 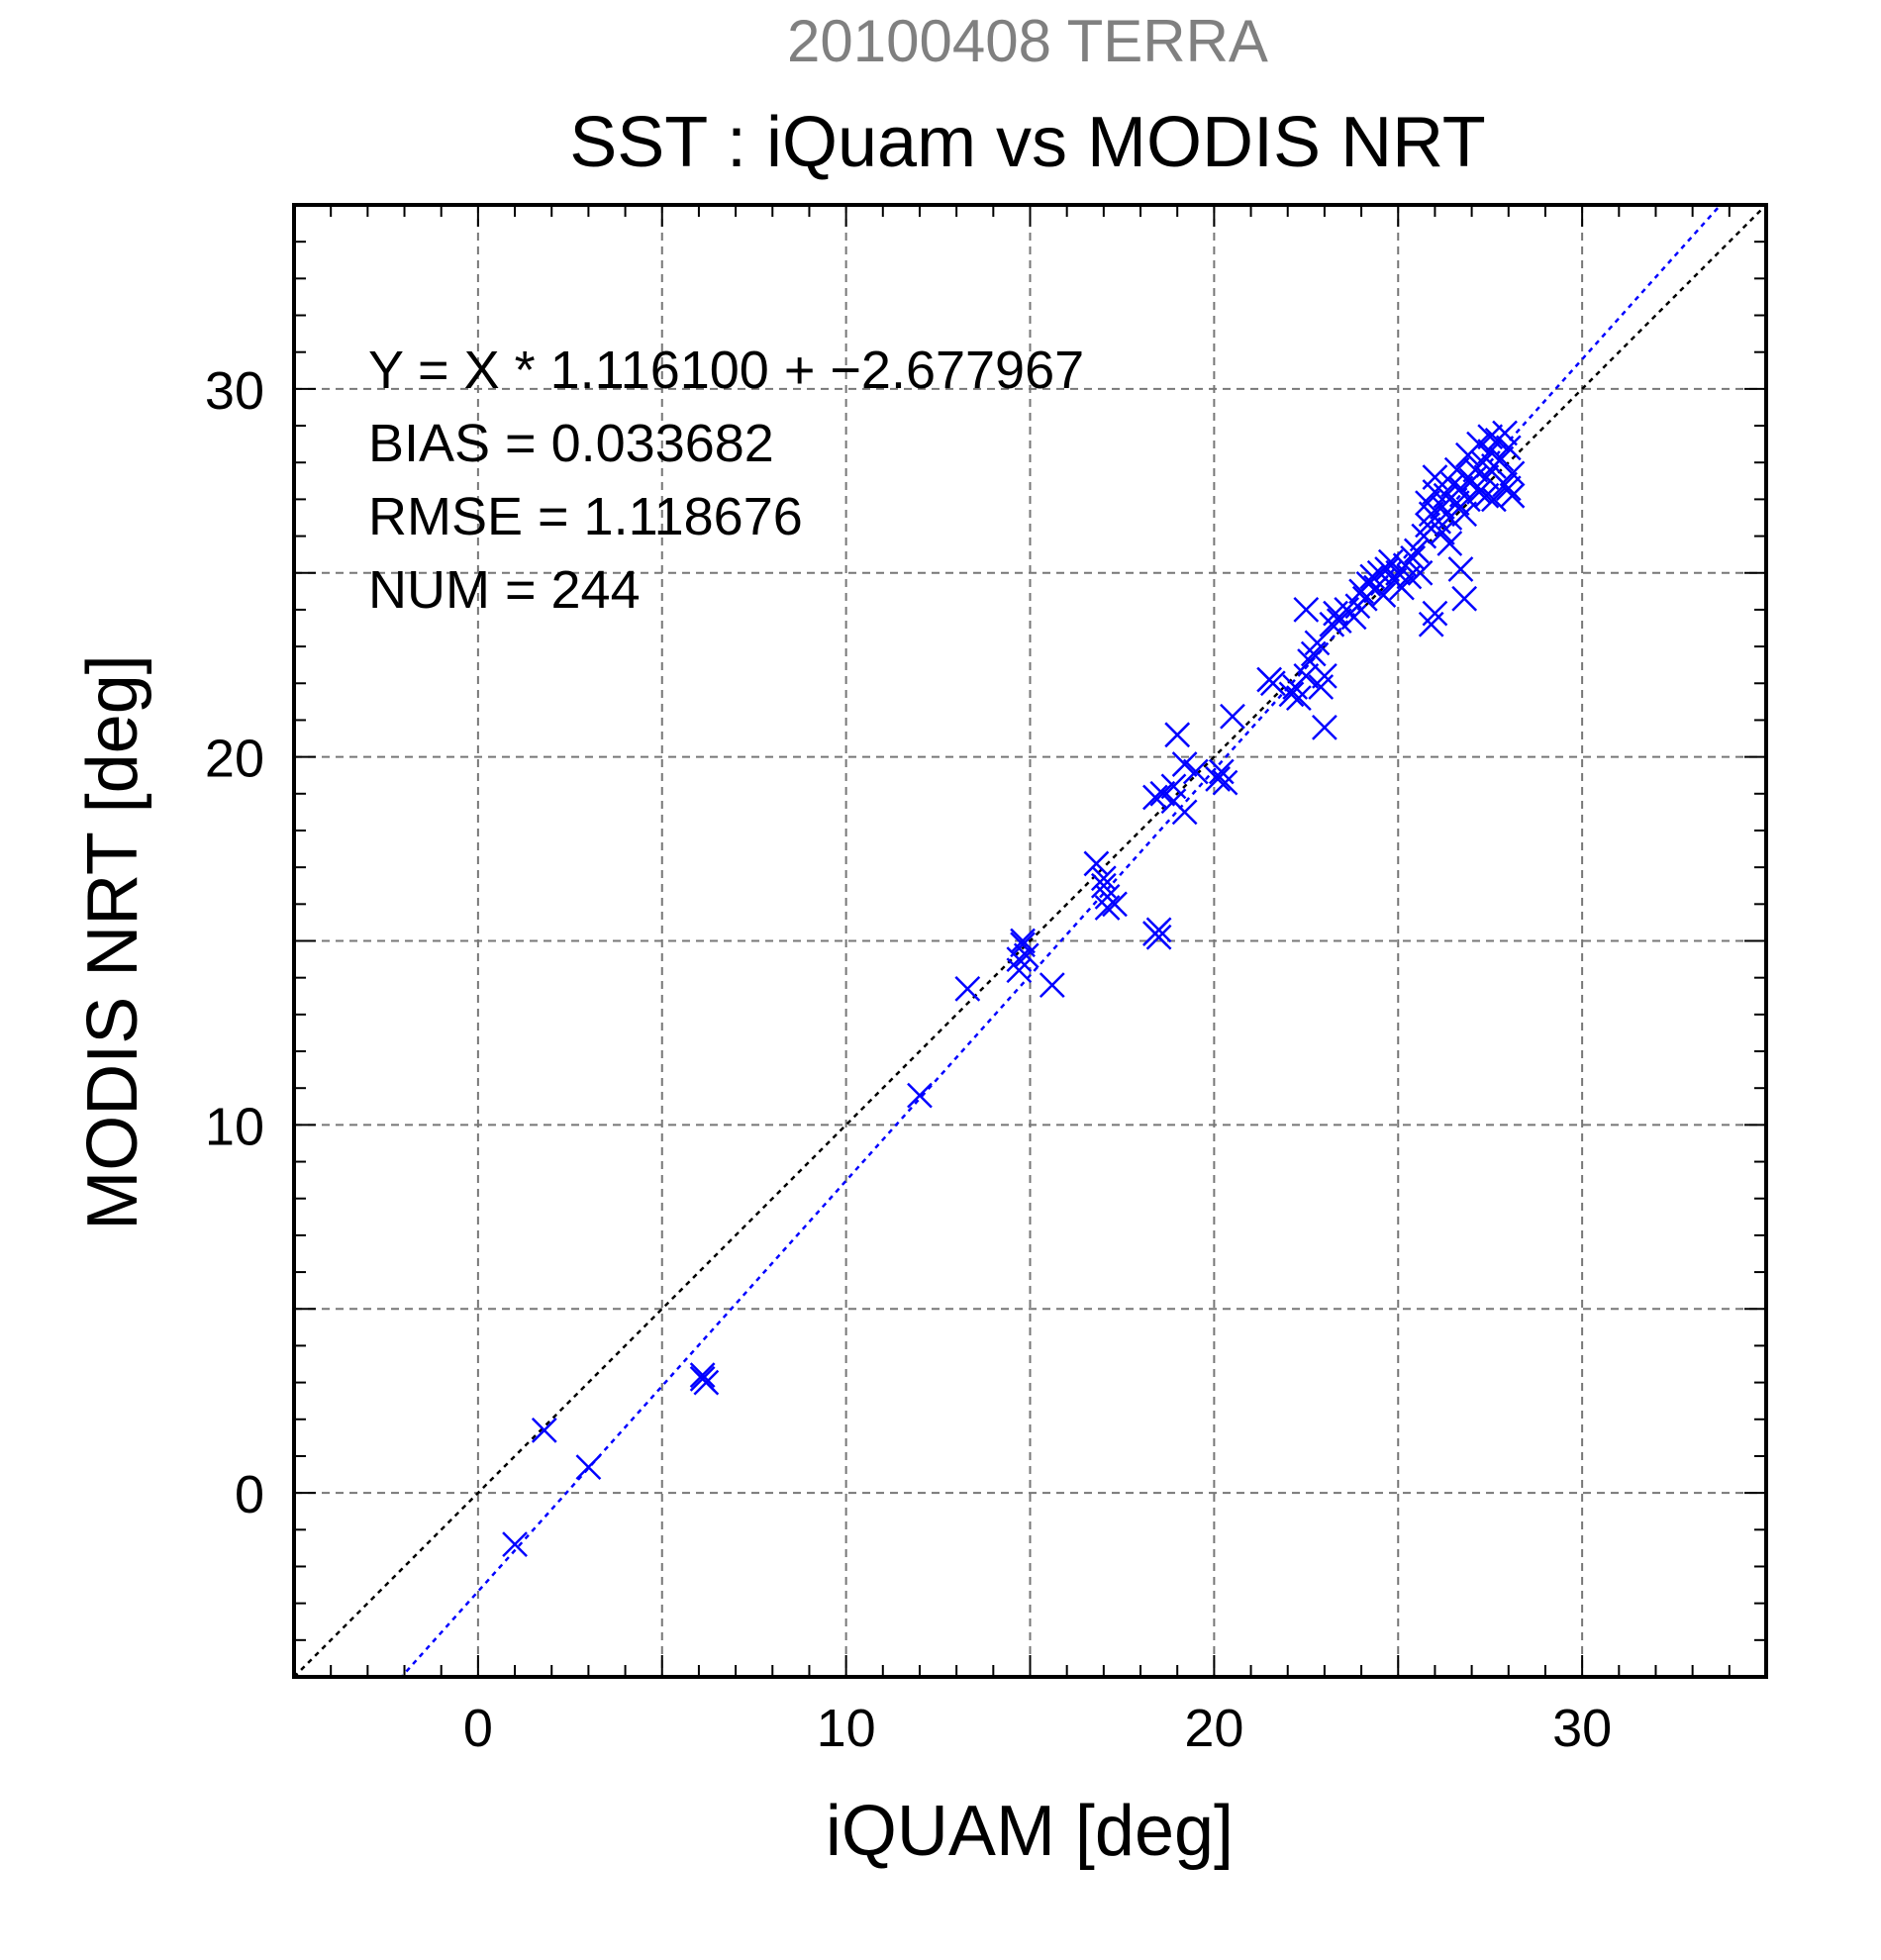 What do you see at coordinates (112, 942) in the screenshot?
I see `y-axis-label: MODIS NRT [deg]` at bounding box center [112, 942].